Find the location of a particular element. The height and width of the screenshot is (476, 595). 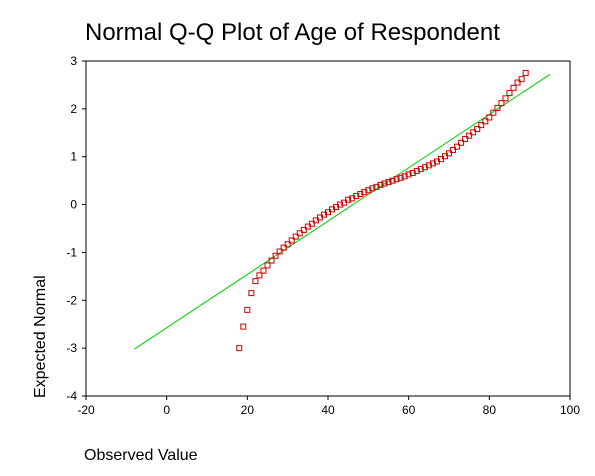

y-tick-label: 0 is located at coordinates (73, 205).